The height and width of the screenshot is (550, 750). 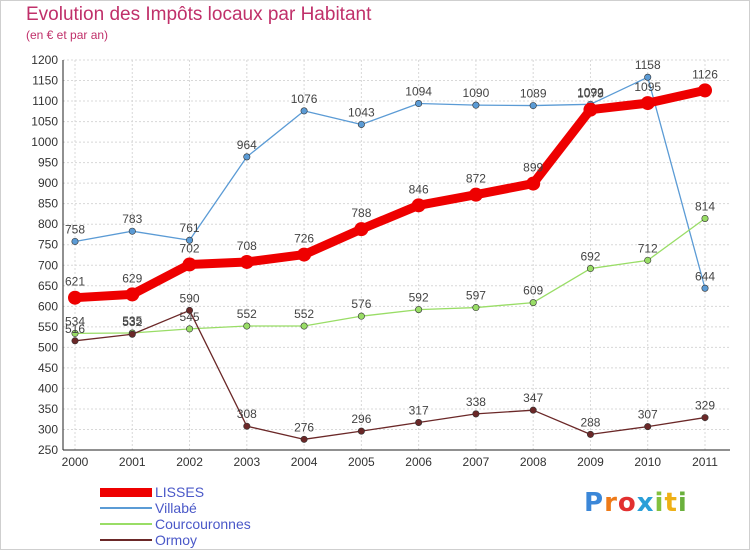 I want to click on legend-item-lisses: LISSES, so click(x=175, y=492).